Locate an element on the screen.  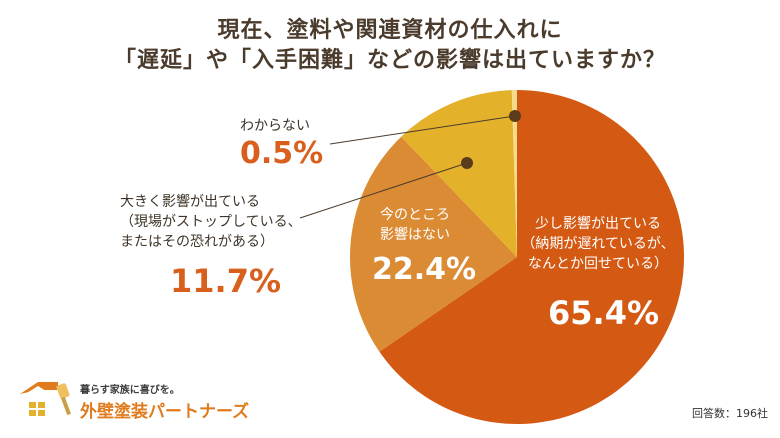
slice-no-impact is located at coordinates (433, 244).